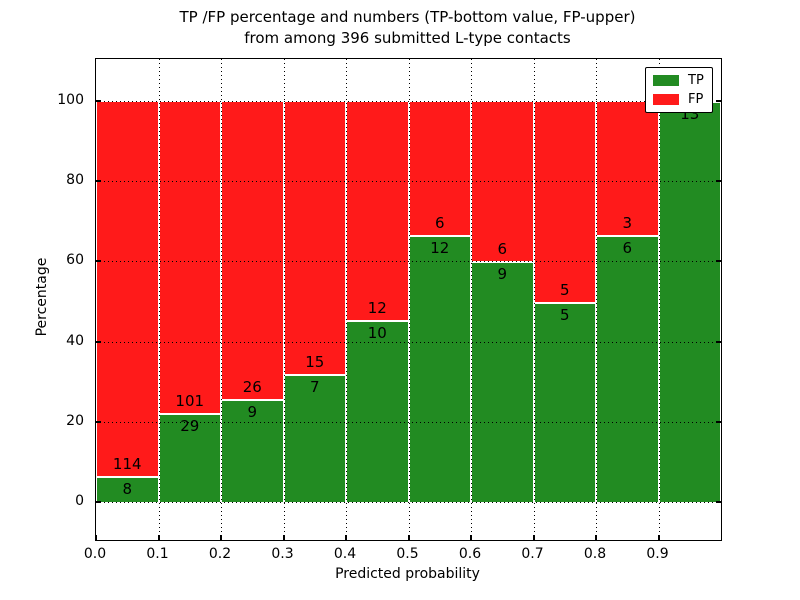  Describe the element at coordinates (75, 340) in the screenshot. I see `y-tick-label: 40` at that location.